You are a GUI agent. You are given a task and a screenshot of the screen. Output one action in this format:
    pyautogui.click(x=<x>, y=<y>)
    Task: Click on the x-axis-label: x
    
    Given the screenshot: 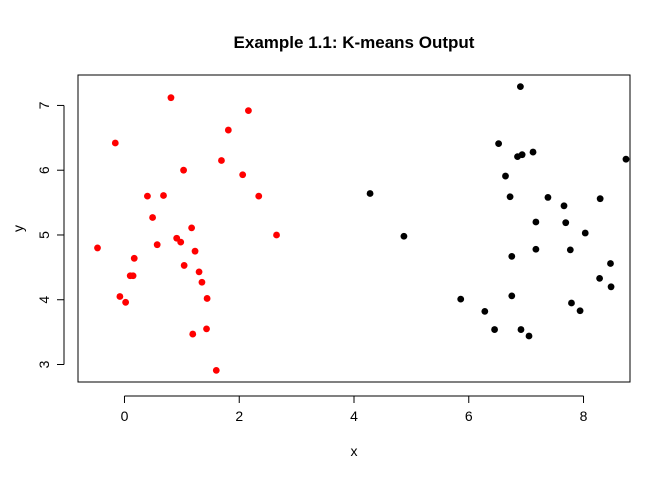 What is the action you would take?
    pyautogui.click(x=354, y=451)
    